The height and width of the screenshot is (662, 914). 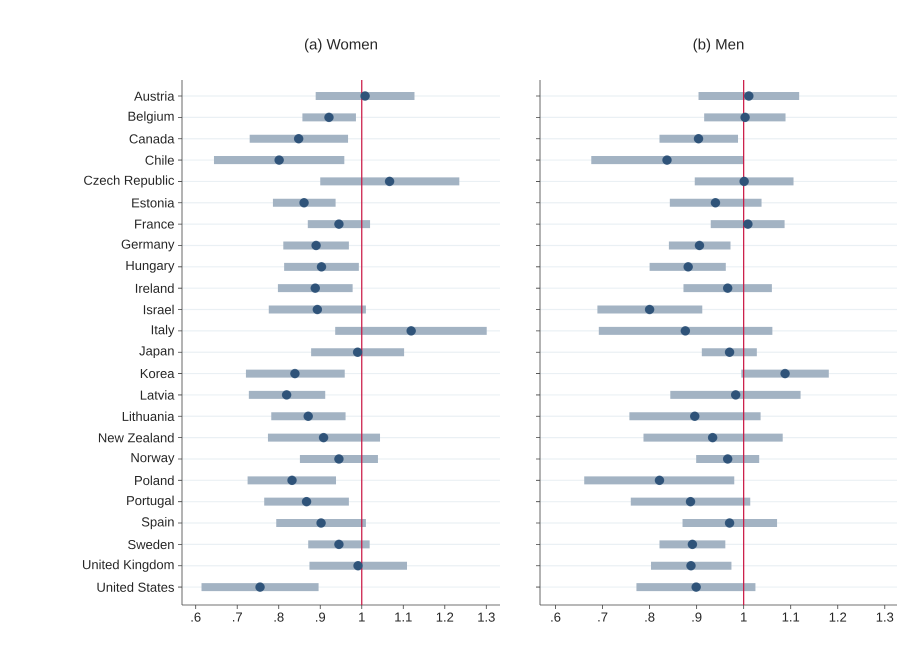 What do you see at coordinates (152, 139) in the screenshot?
I see `y-tick-label: Canada` at bounding box center [152, 139].